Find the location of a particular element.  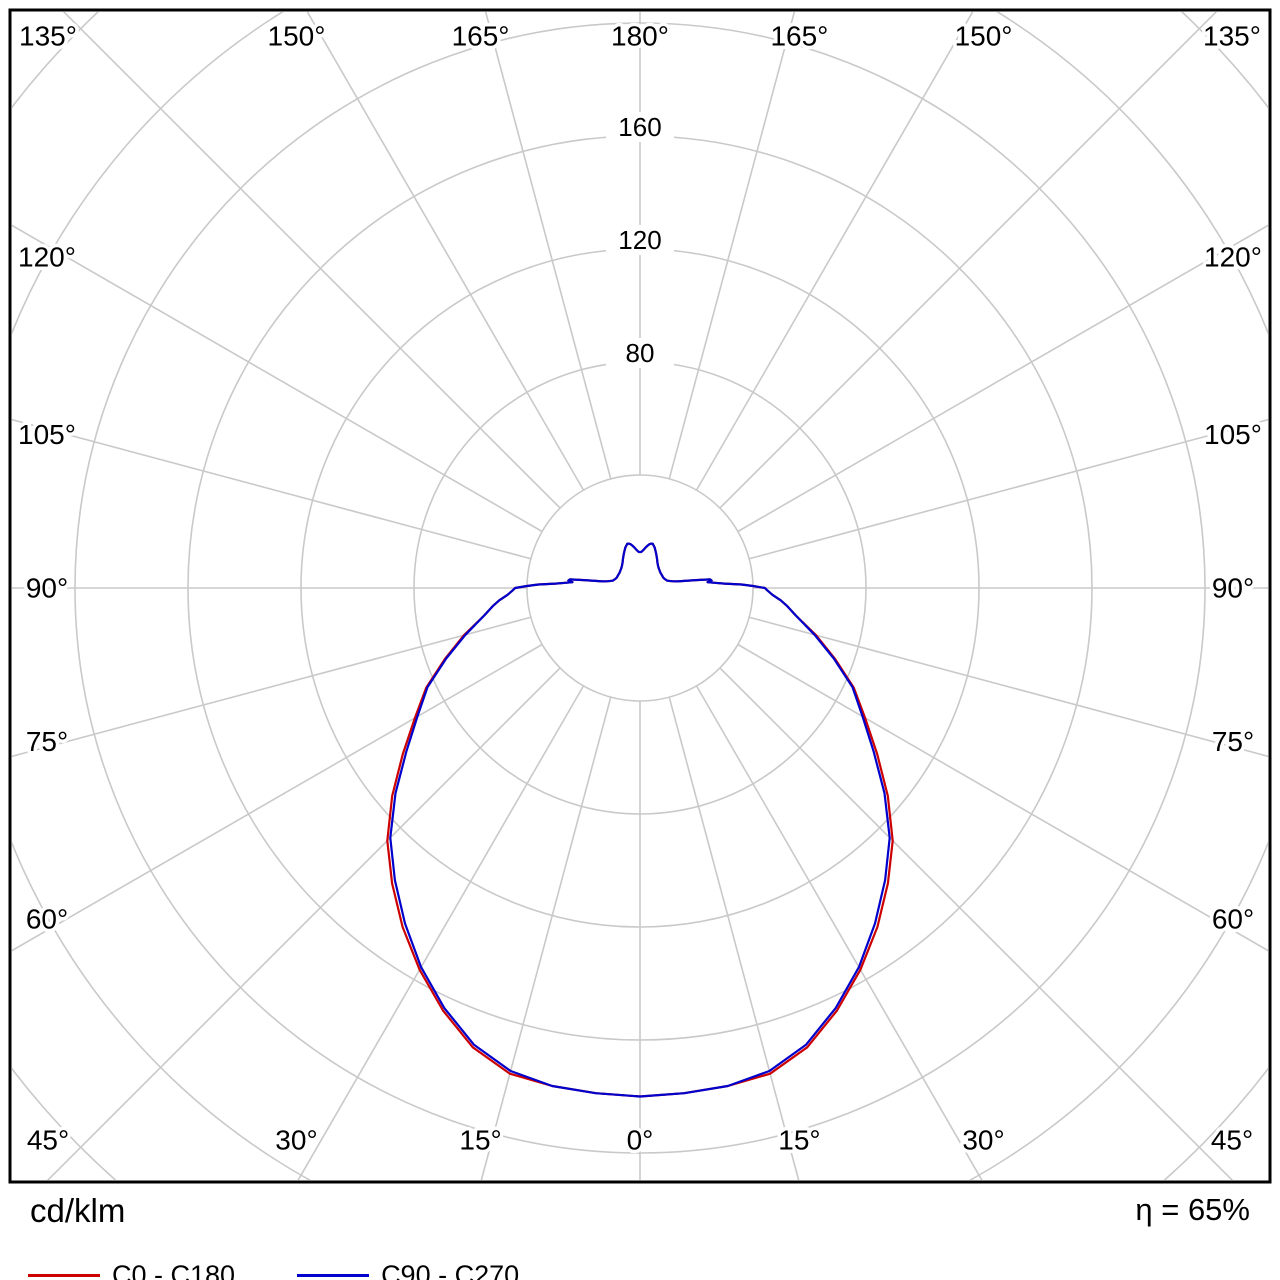

legend-item-c90-c270: C90 - C270 is located at coordinates (408, 1270).